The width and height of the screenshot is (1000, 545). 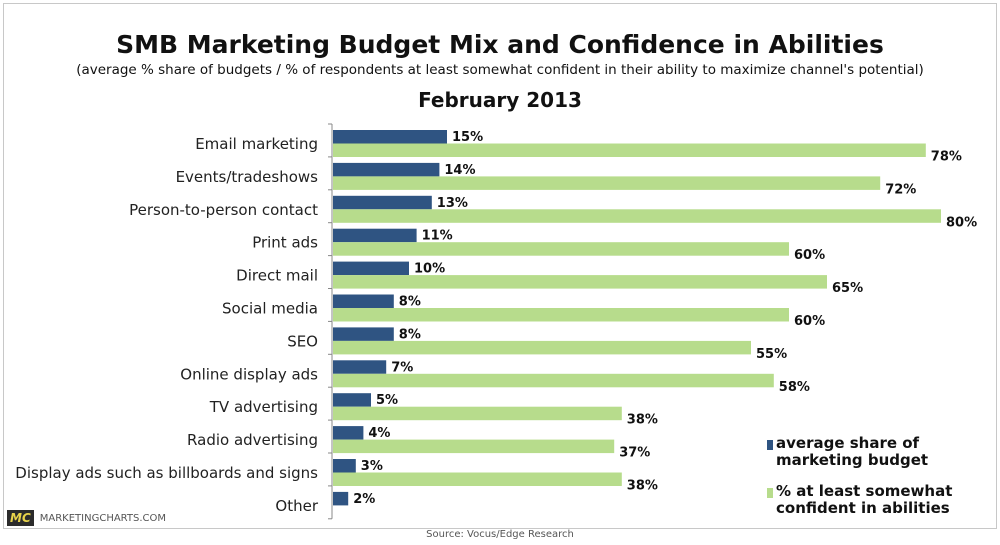 I want to click on category-label: Events/tradeshows, so click(x=247, y=177).